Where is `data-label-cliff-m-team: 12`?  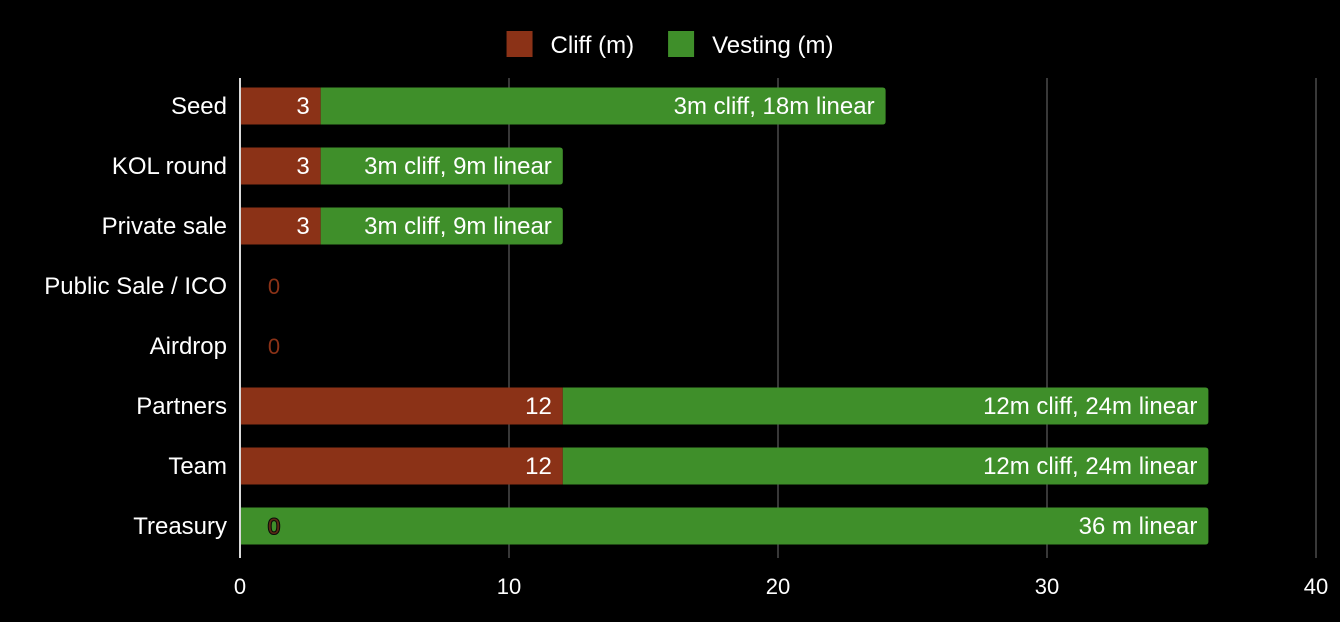 data-label-cliff-m-team: 12 is located at coordinates (538, 466).